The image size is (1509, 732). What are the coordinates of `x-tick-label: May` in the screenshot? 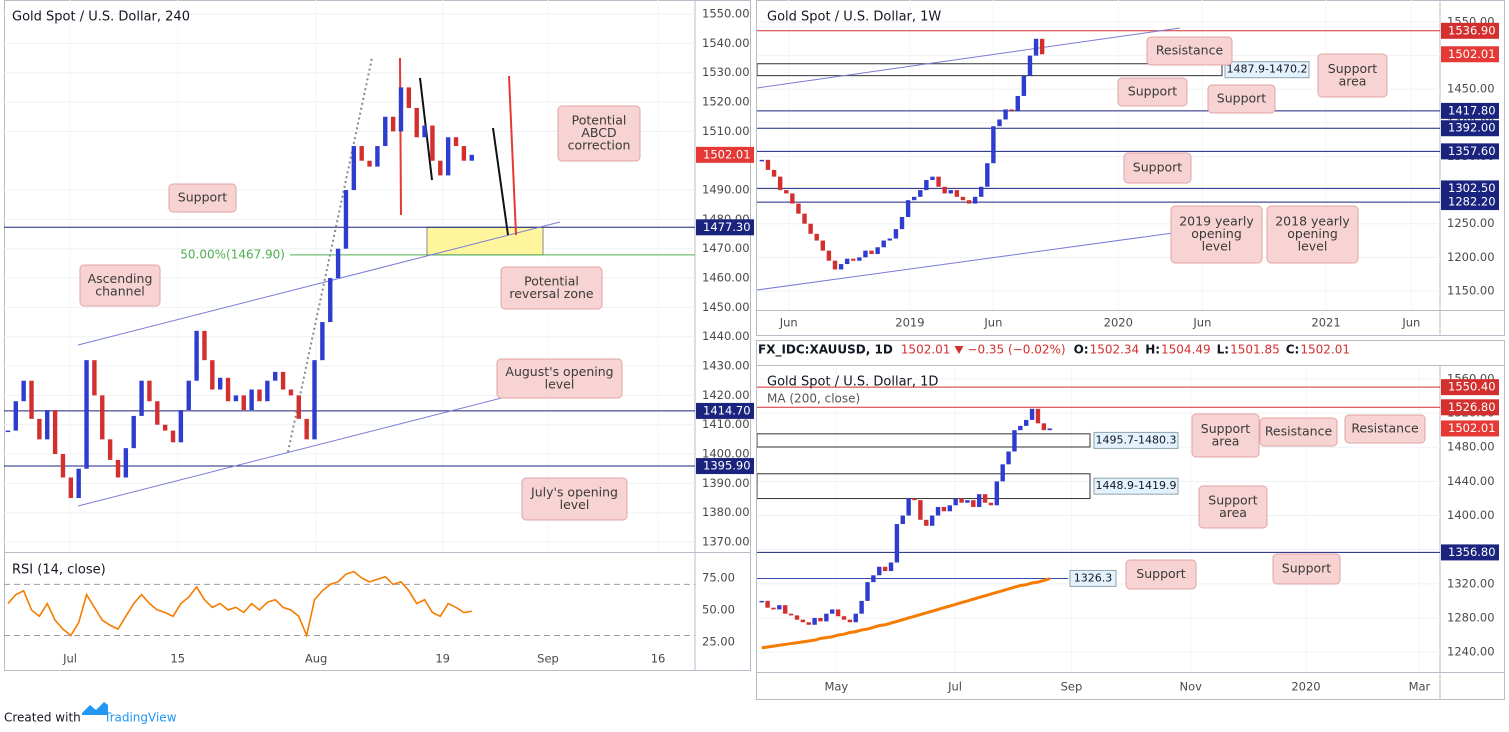 It's located at (836, 687).